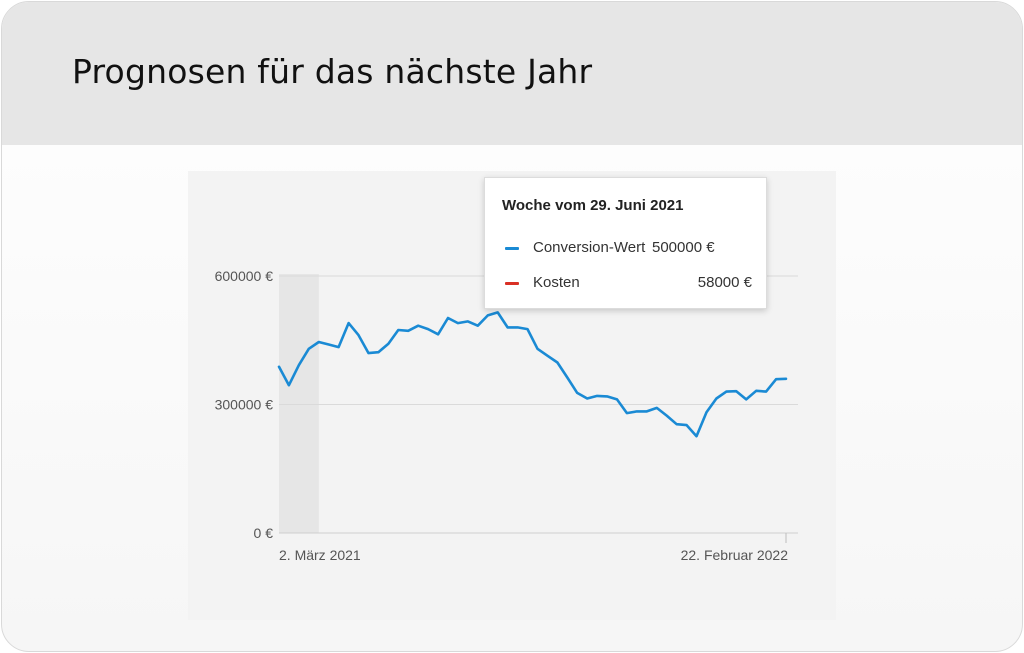 The image size is (1024, 653). I want to click on tooltip-title: Woche vom 29. Juni 2021, so click(593, 205).